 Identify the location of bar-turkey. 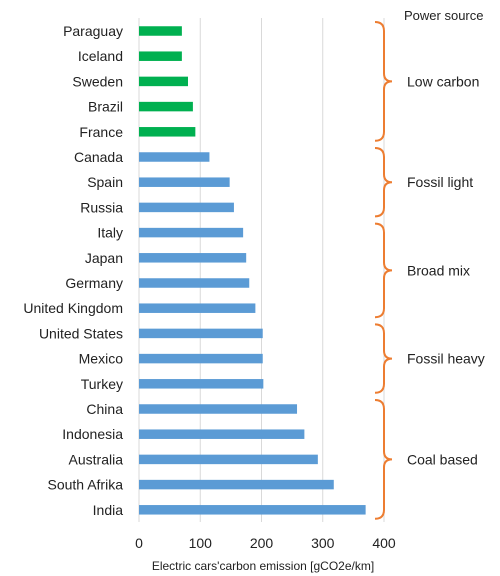
(201, 384).